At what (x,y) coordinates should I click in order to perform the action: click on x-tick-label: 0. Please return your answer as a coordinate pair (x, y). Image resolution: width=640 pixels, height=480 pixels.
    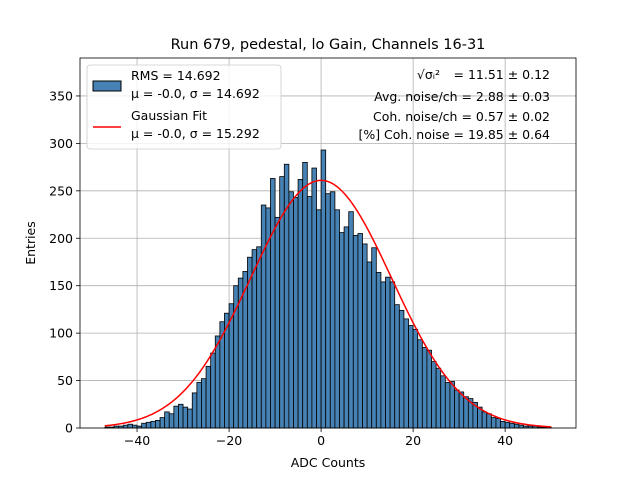
    Looking at the image, I should click on (321, 440).